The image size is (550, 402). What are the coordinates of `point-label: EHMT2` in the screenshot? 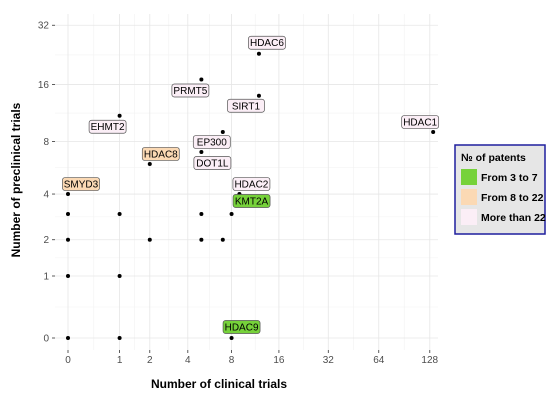 It's located at (107, 126).